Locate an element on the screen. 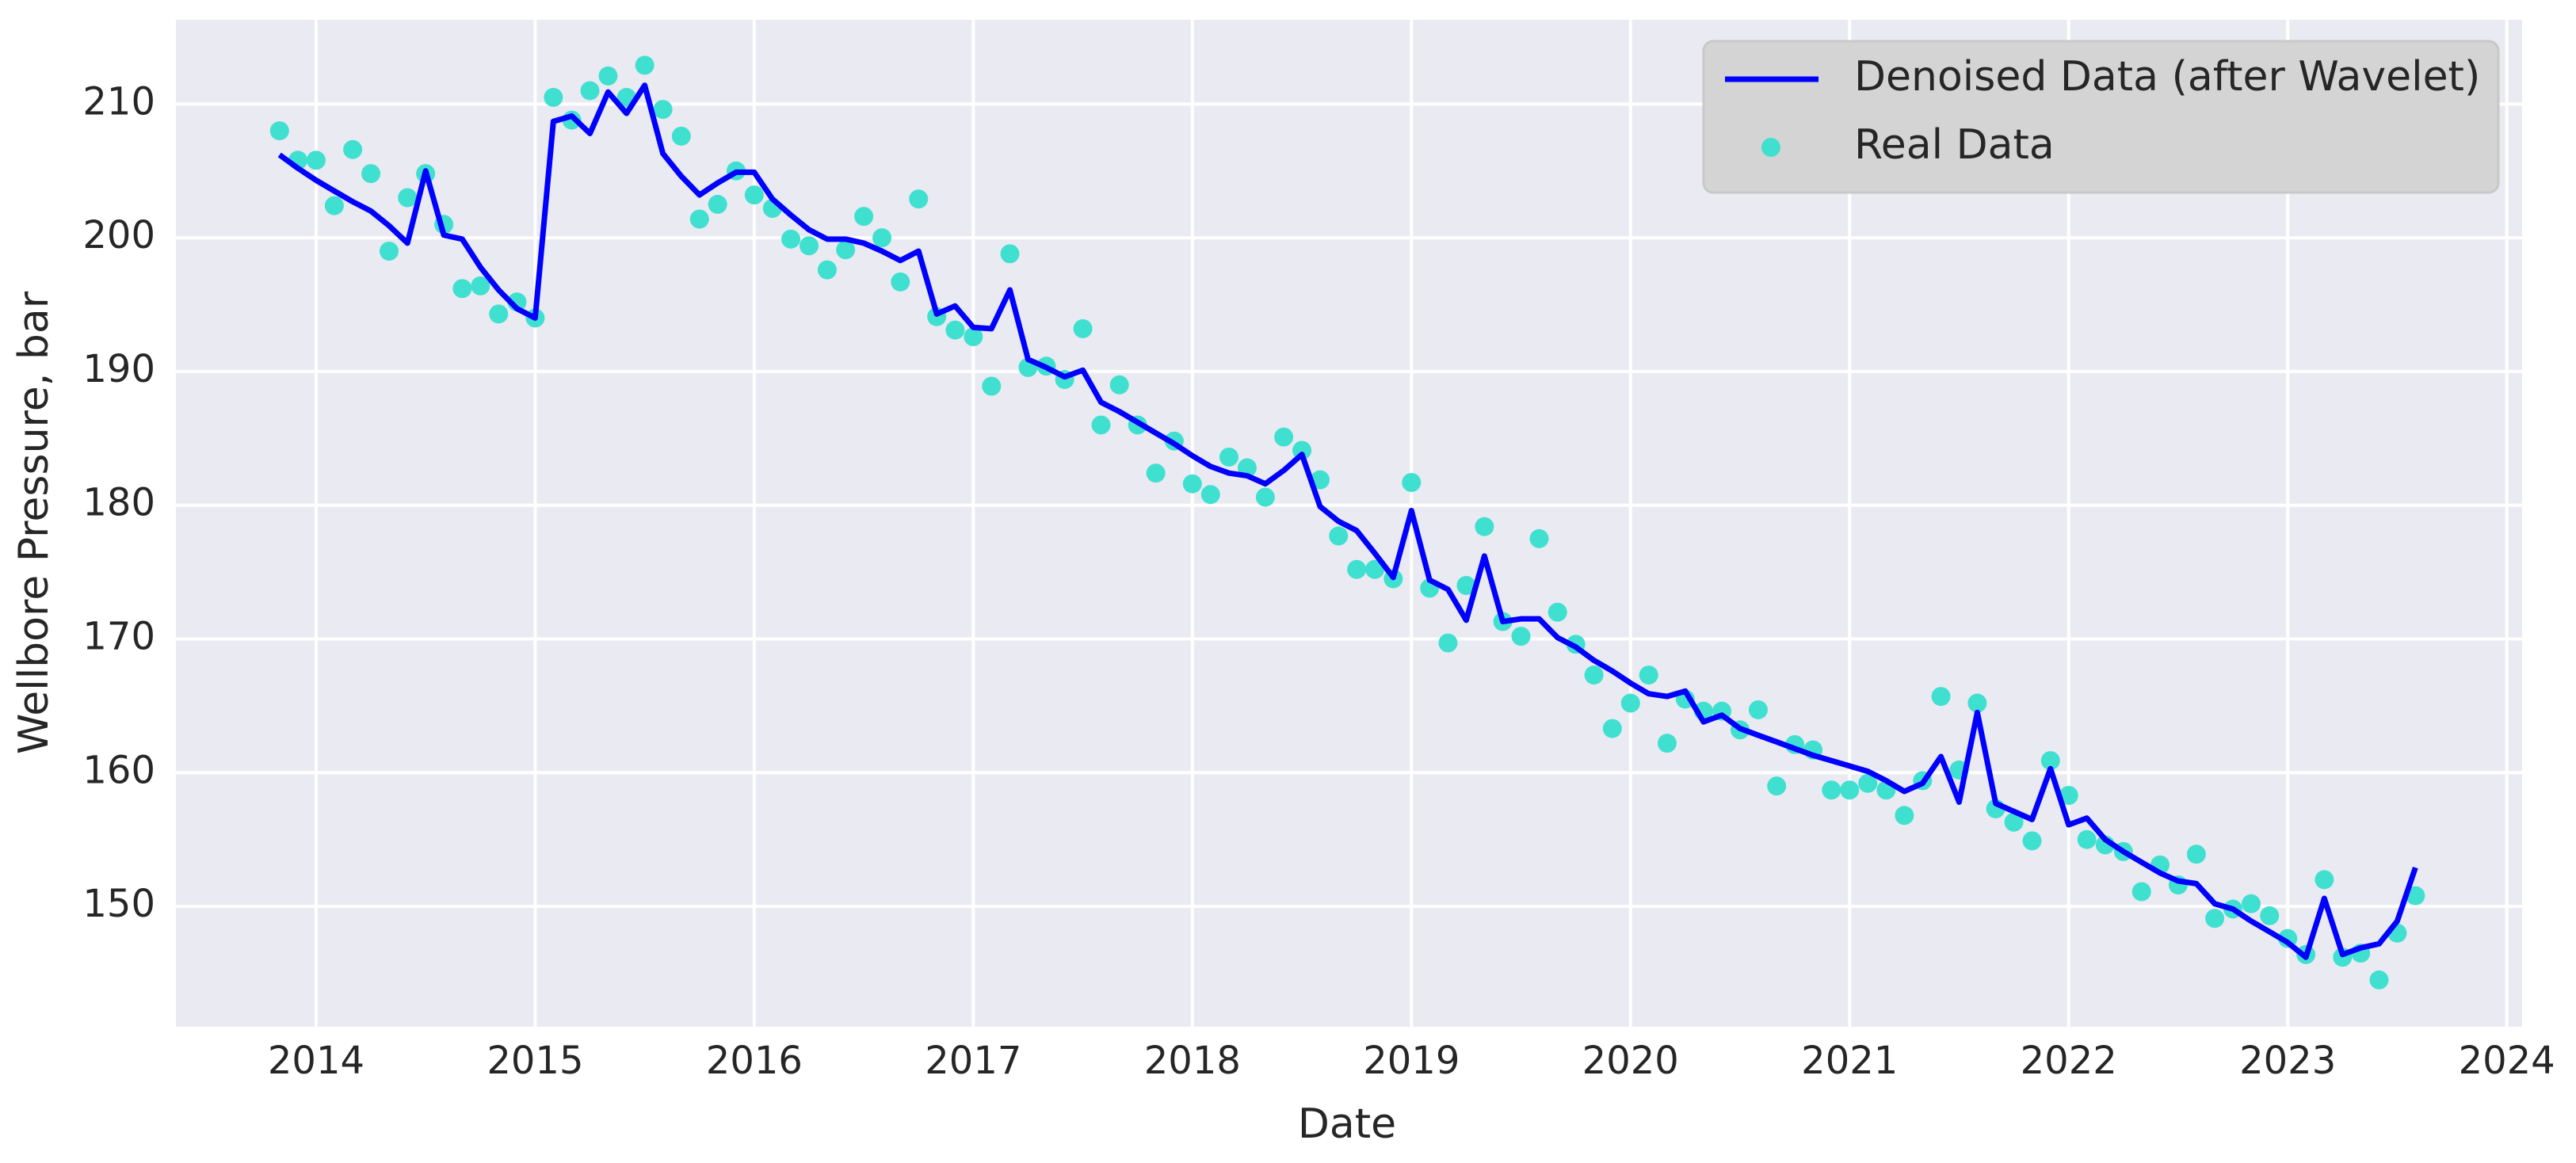 The width and height of the screenshot is (2576, 1163). x-tick-label: 2022 is located at coordinates (2069, 1061).